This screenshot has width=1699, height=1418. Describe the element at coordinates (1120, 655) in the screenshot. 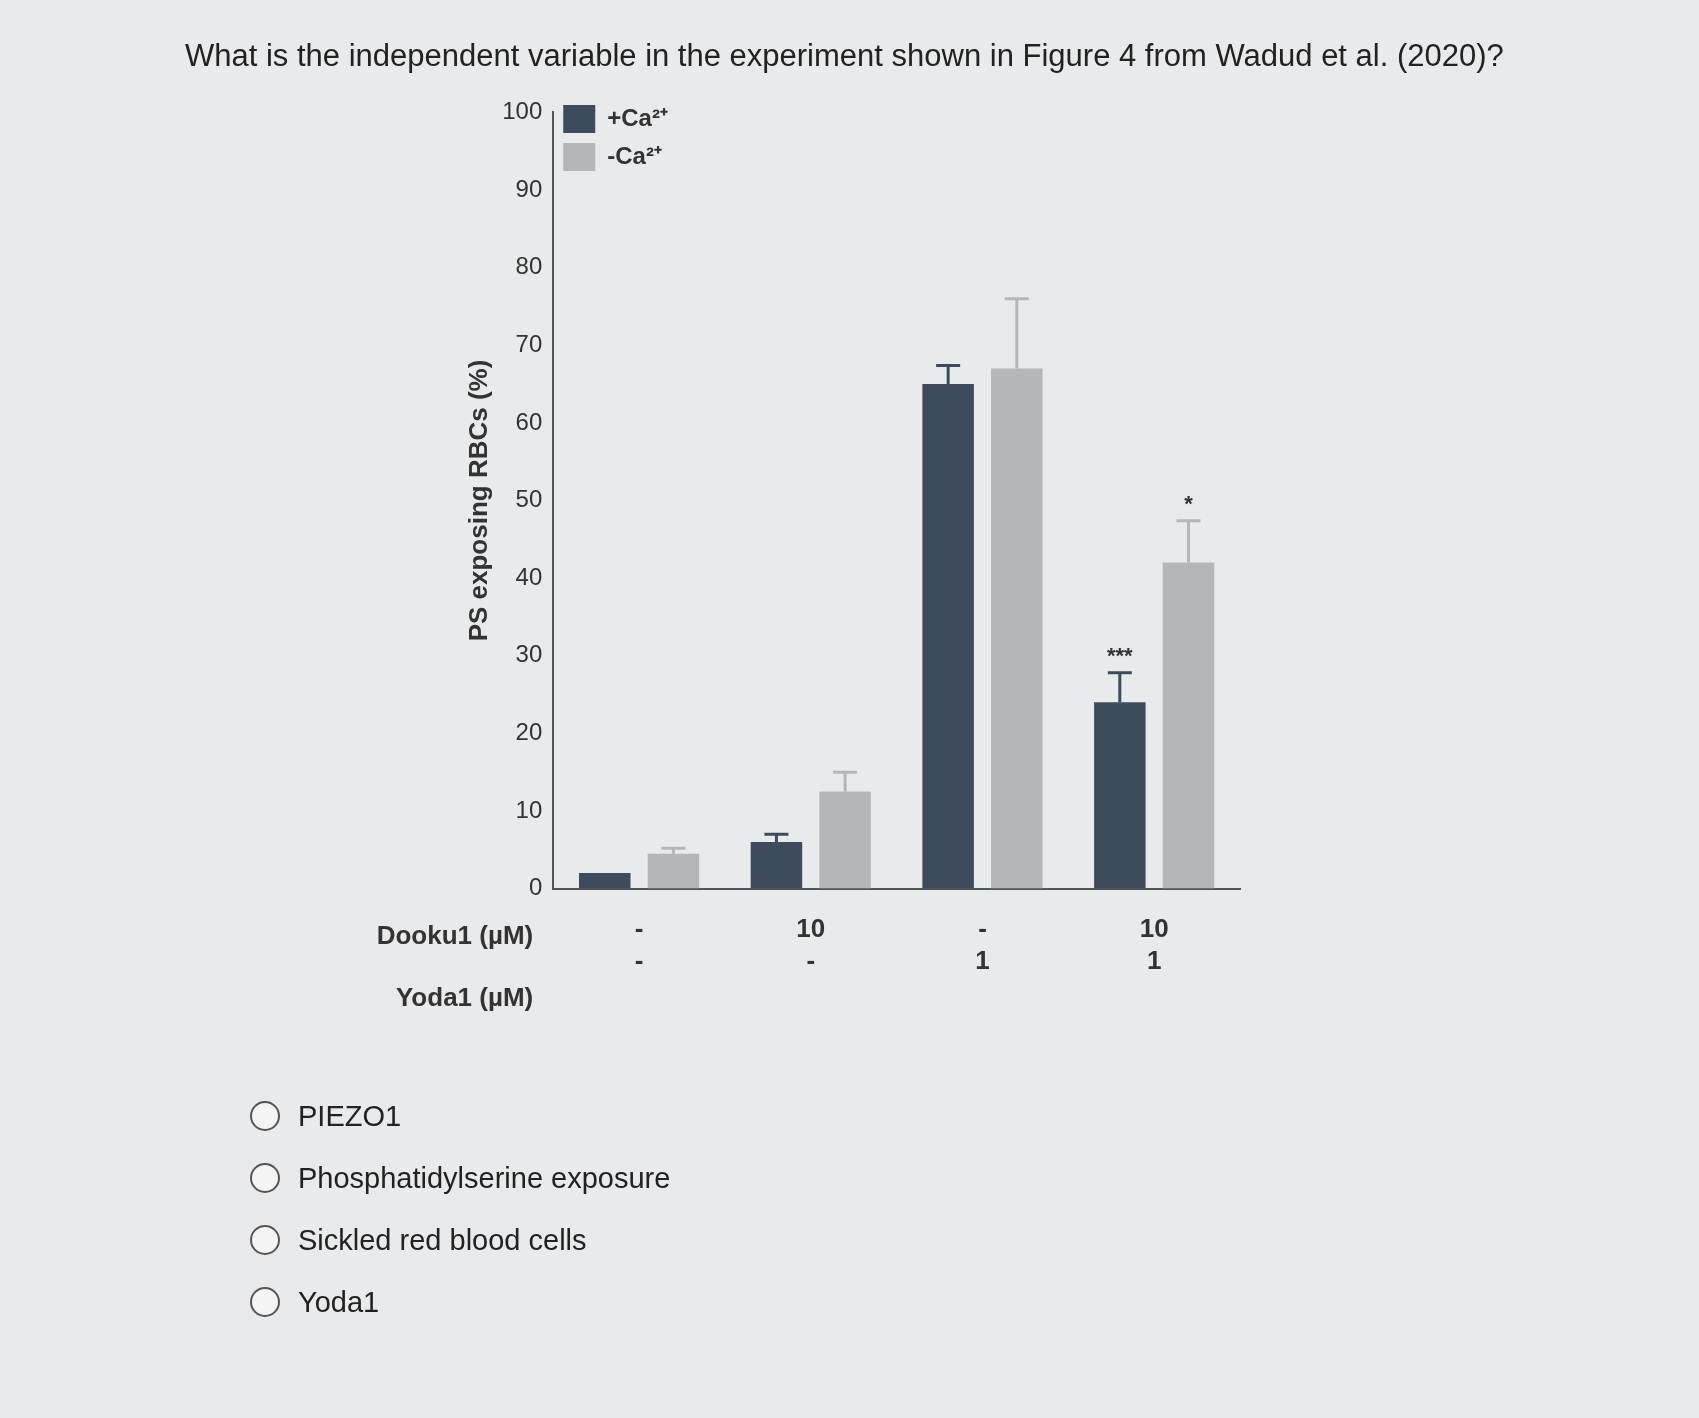

I see `data-label: ***` at that location.